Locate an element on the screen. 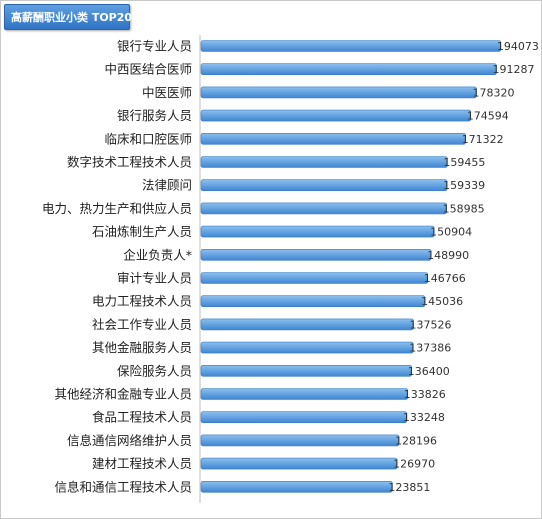 This screenshot has height=519, width=542. value-label: 150904 is located at coordinates (451, 232).